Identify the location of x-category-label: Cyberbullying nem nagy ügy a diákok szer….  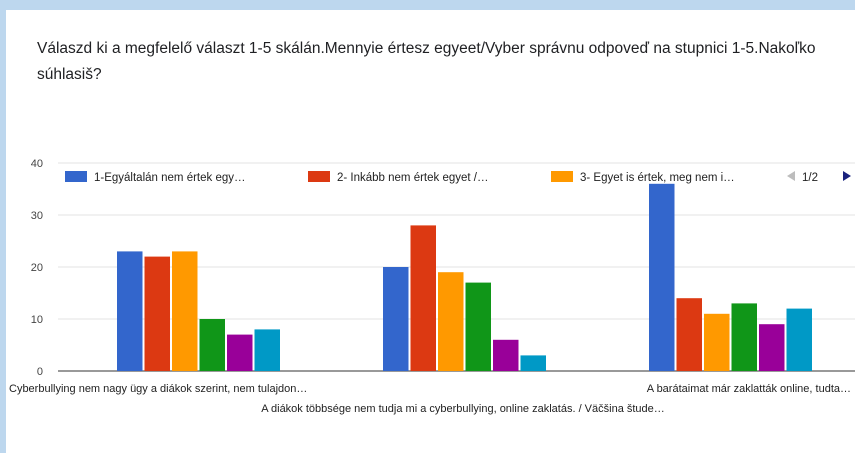
(158, 389).